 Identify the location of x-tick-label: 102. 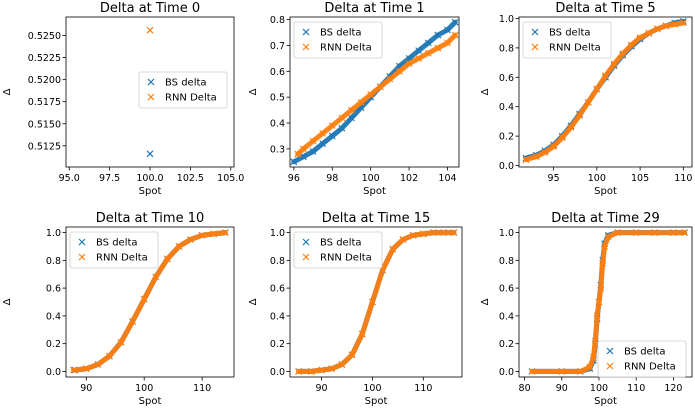
(409, 178).